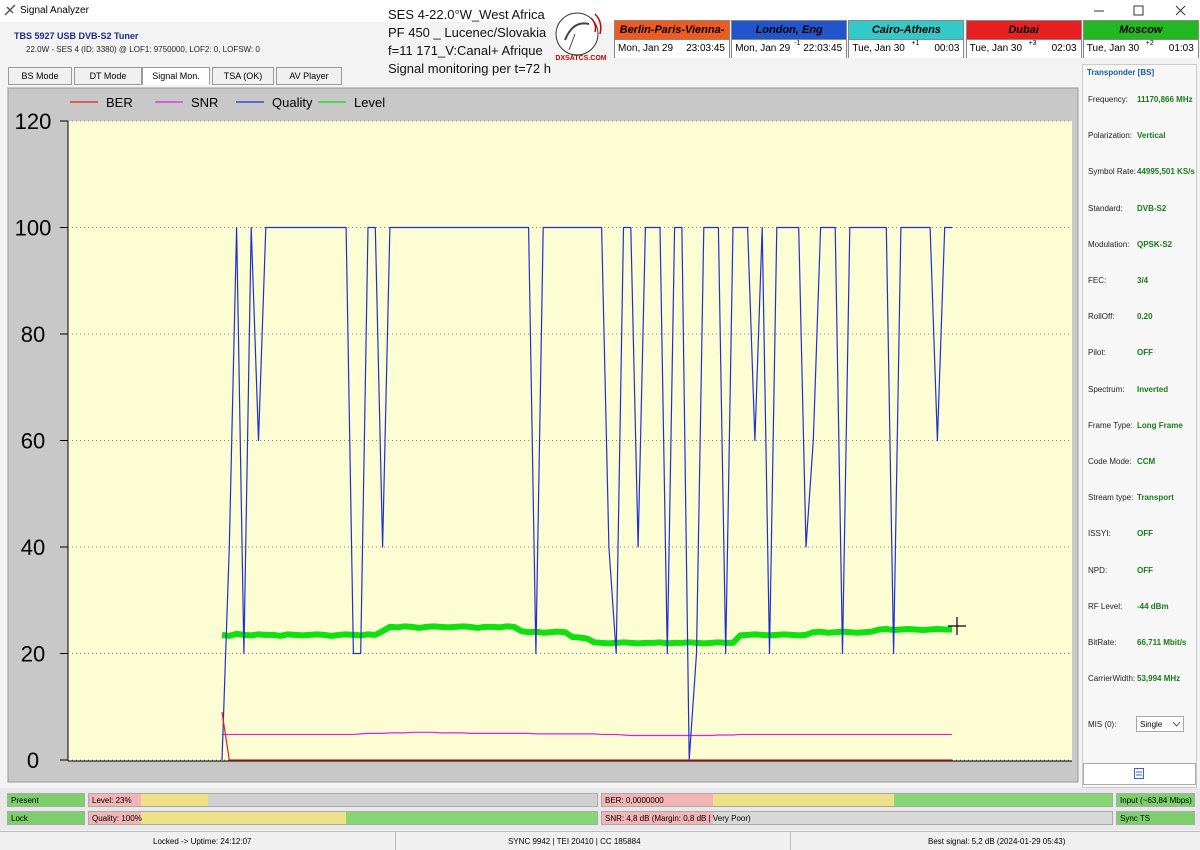 The height and width of the screenshot is (850, 1200). I want to click on logo-text: DXSATCS.COM, so click(580, 58).